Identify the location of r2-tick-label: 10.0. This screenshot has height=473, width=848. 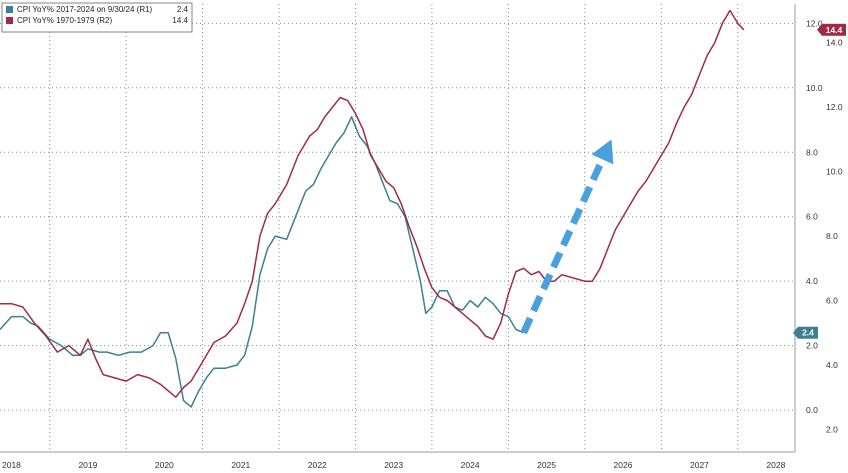
(834, 172).